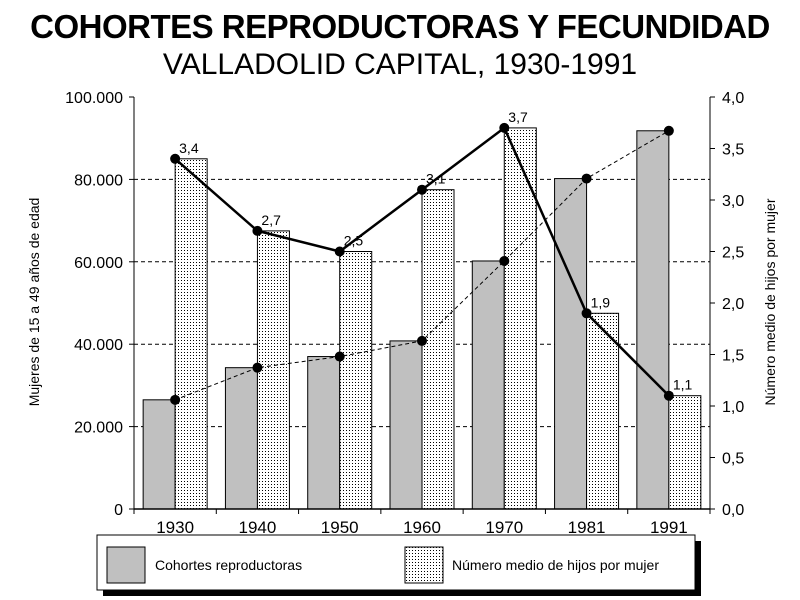 This screenshot has width=800, height=600. Describe the element at coordinates (518, 117) in the screenshot. I see `data-label-hijos: 3,7` at that location.